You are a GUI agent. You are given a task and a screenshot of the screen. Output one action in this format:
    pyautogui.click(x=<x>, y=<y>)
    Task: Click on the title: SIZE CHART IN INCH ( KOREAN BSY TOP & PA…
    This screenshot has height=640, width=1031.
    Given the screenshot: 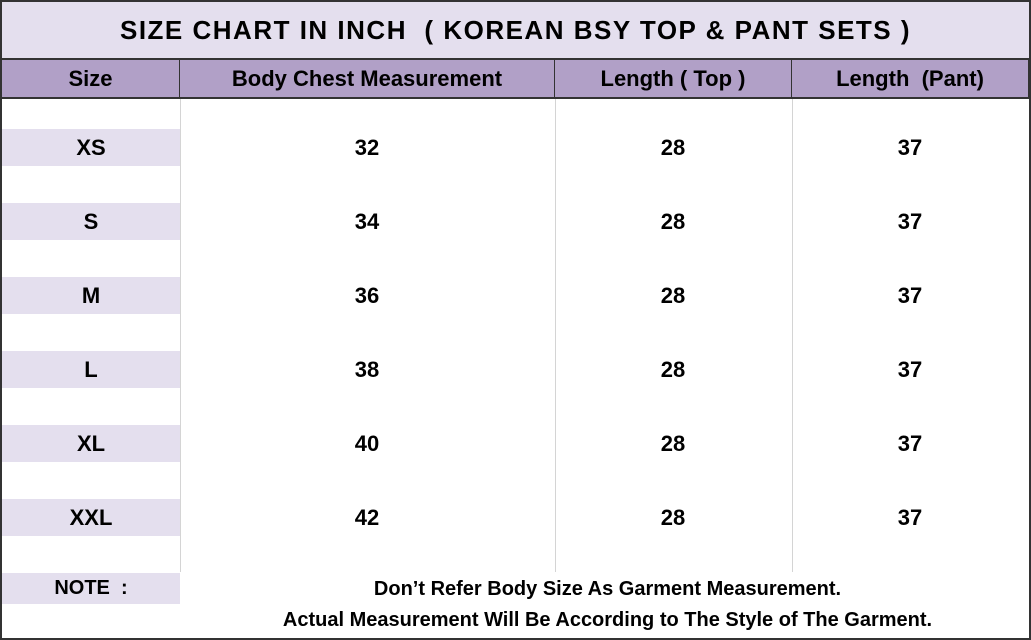 What is the action you would take?
    pyautogui.click(x=515, y=31)
    